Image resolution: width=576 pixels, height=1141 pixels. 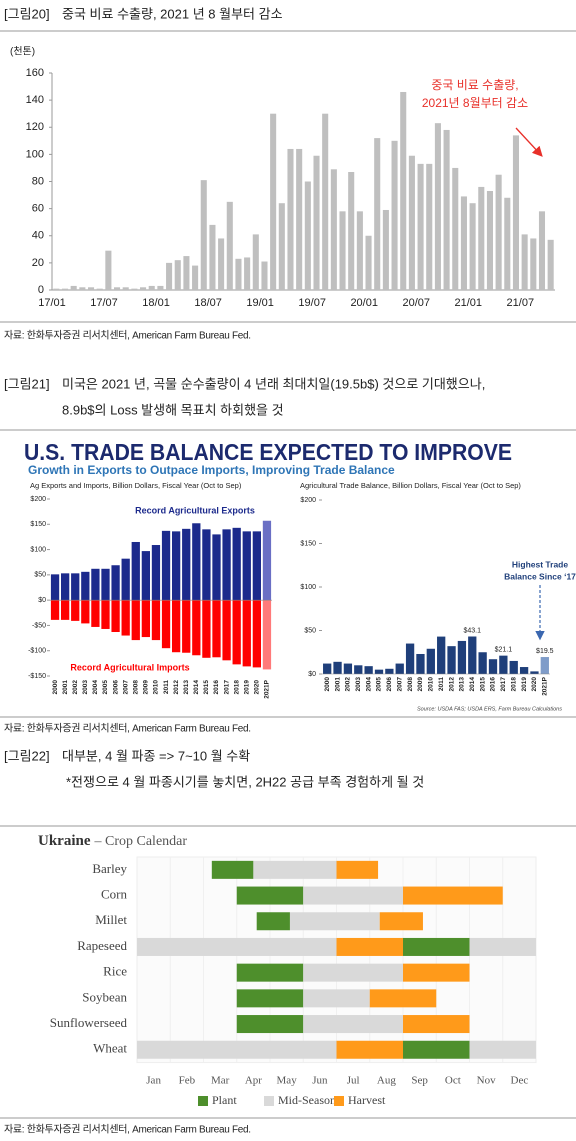 I want to click on chart-title: Ukraine – Crop Calendar, so click(x=112, y=841).